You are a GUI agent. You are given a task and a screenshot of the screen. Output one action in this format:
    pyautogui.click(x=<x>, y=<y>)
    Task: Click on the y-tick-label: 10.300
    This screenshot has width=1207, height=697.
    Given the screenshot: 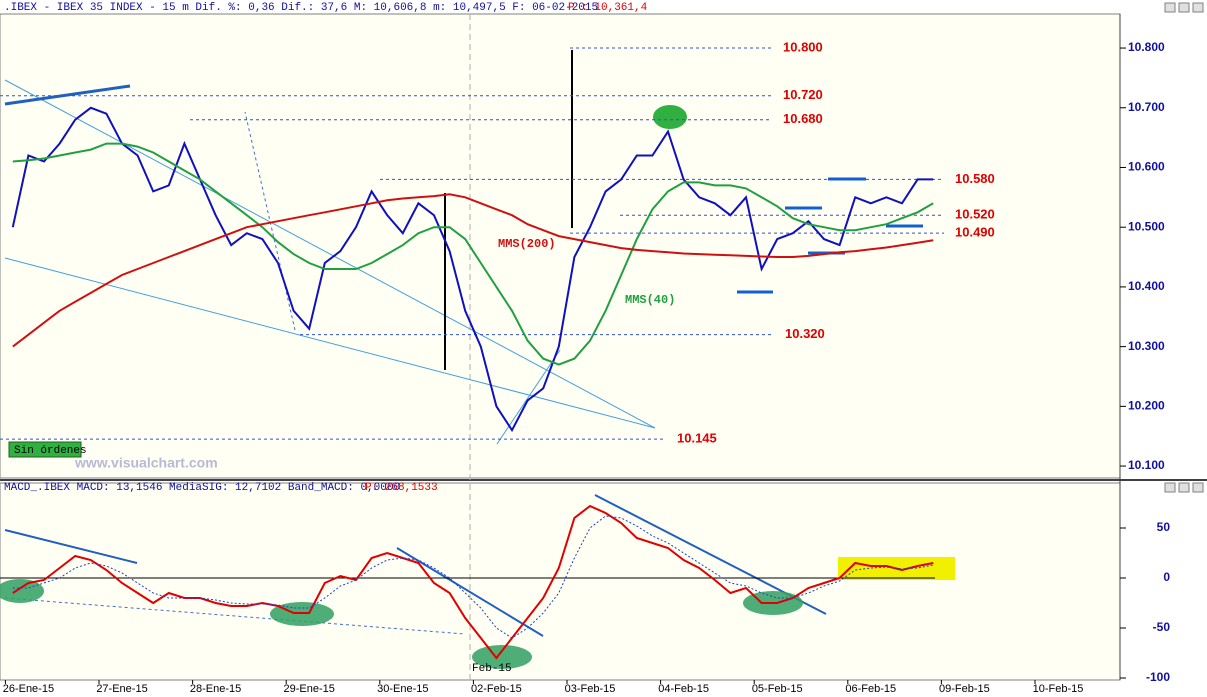 What is the action you would take?
    pyautogui.click(x=1146, y=346)
    